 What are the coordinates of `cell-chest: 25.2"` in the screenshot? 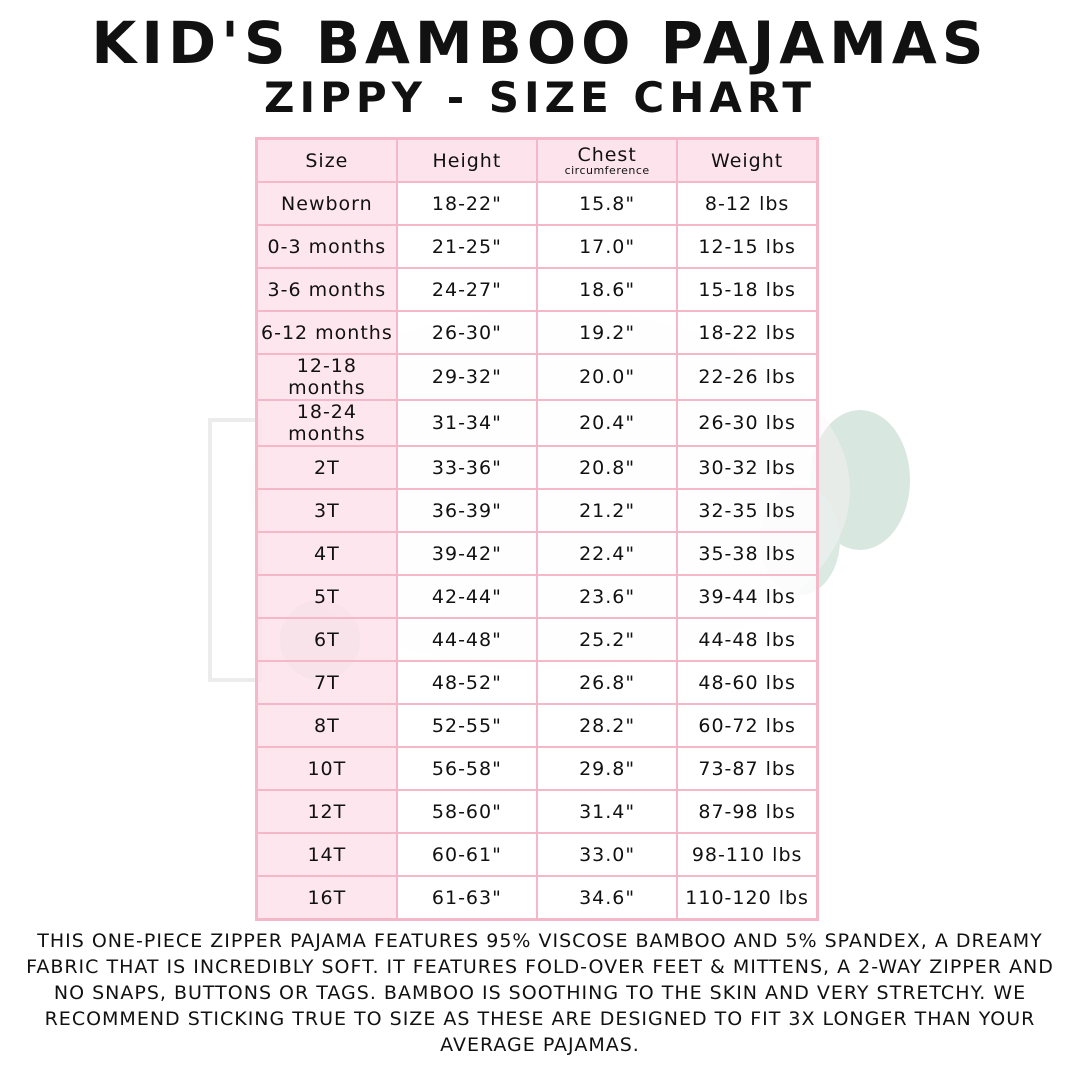 It's located at (607, 639).